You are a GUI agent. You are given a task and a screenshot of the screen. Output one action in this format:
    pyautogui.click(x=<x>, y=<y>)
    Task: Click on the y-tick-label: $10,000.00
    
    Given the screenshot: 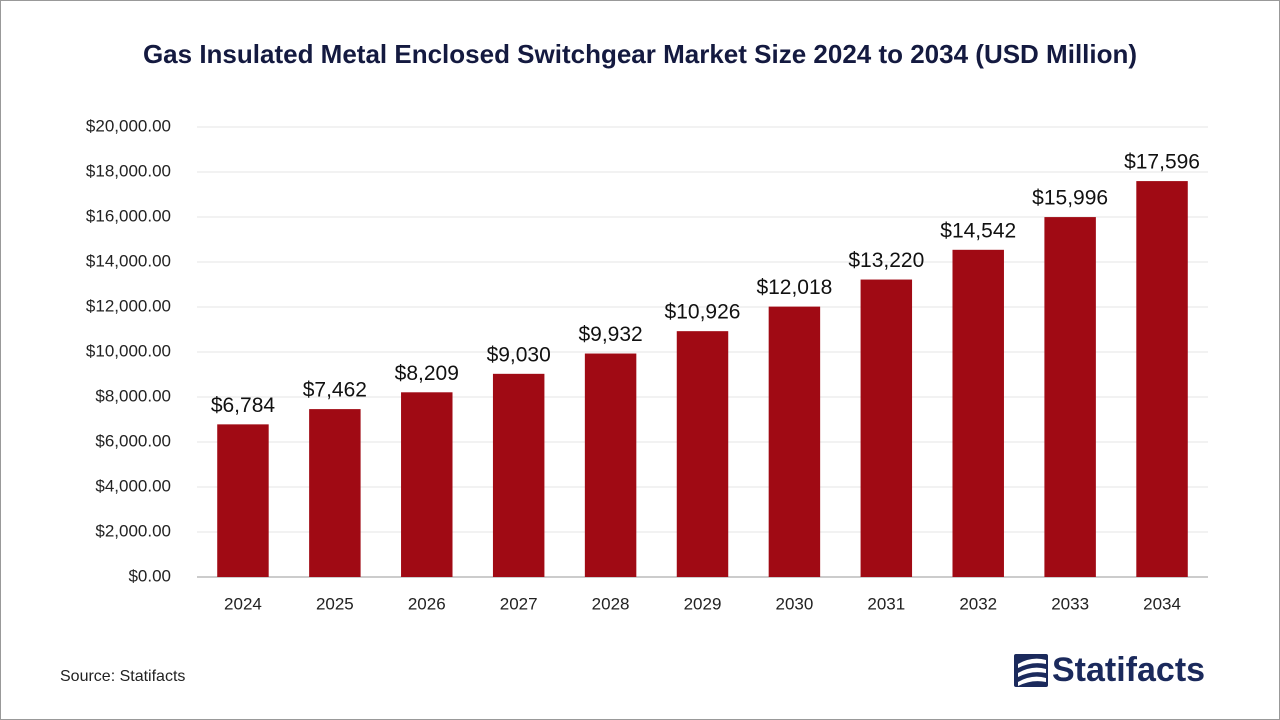 What is the action you would take?
    pyautogui.click(x=128, y=350)
    